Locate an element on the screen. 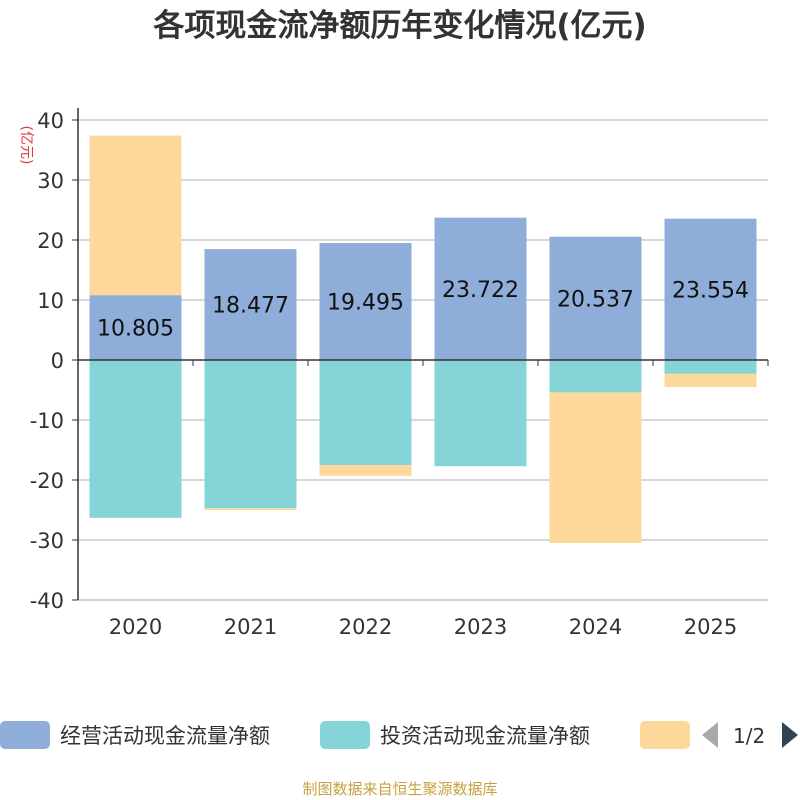 This screenshot has height=800, width=800. data-label-2023: 23.722 is located at coordinates (480, 290).